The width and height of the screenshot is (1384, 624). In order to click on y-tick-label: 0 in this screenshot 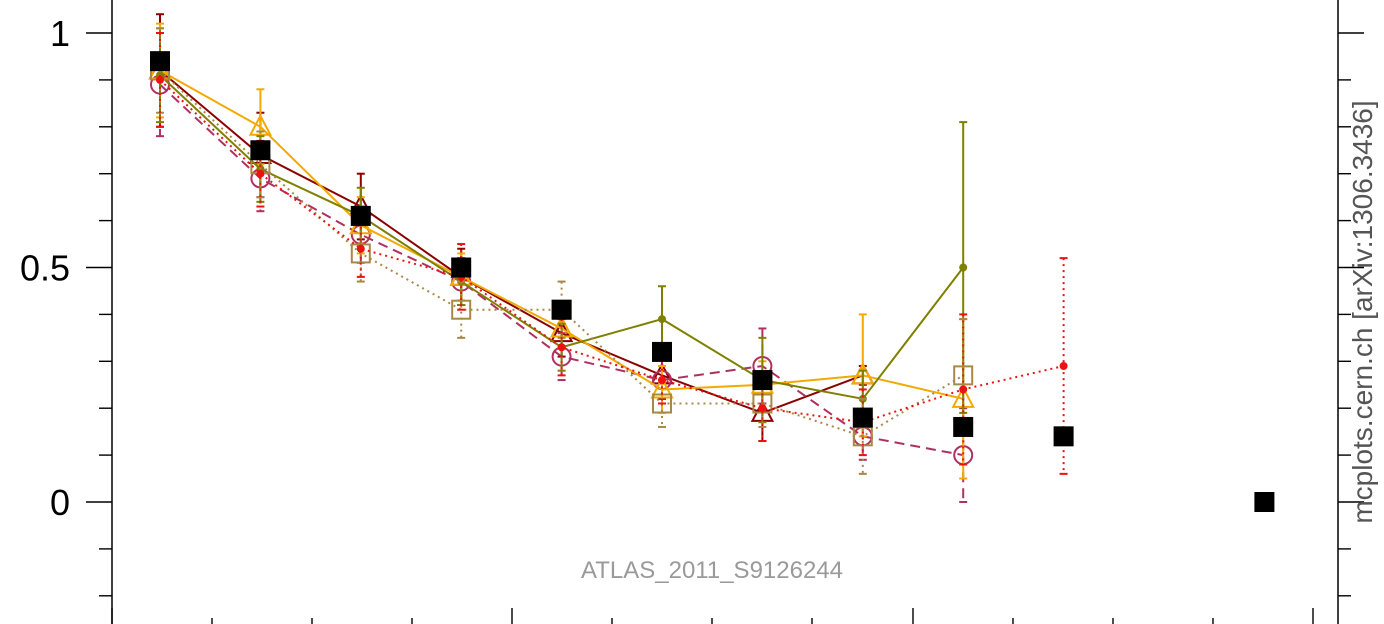, I will do `click(60, 502)`.